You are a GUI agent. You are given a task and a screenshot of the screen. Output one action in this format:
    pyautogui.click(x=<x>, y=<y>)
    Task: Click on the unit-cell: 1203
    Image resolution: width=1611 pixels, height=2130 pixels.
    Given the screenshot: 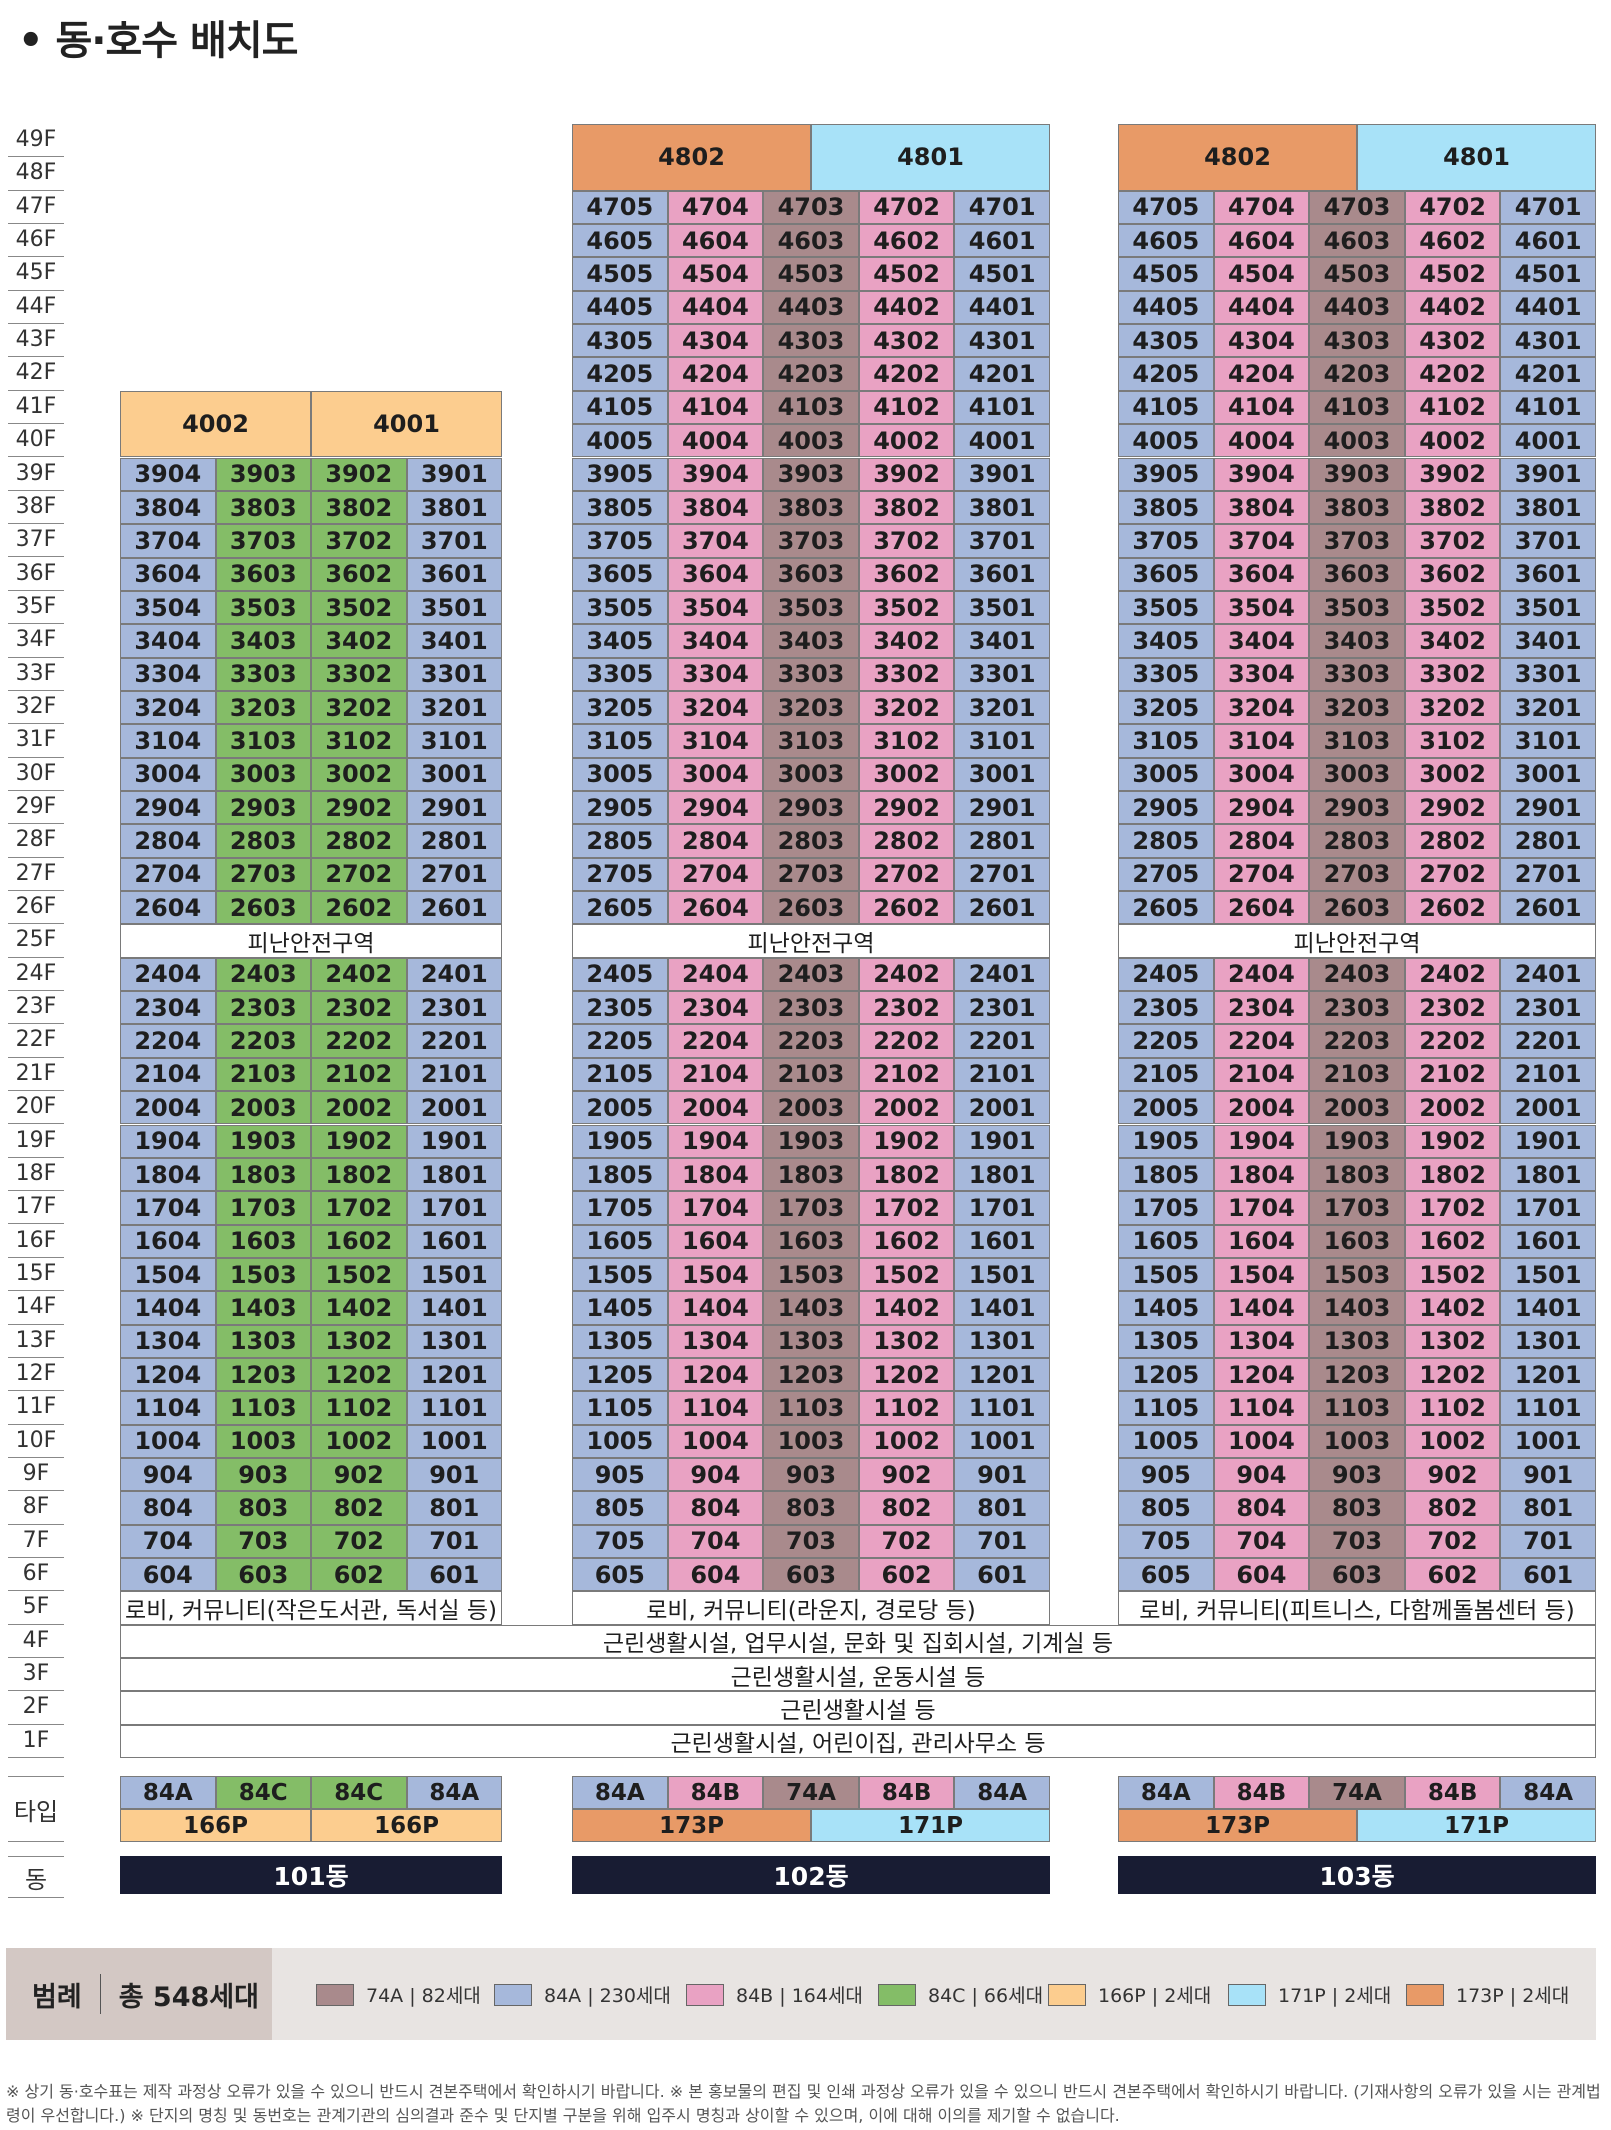 What is the action you would take?
    pyautogui.click(x=263, y=1374)
    